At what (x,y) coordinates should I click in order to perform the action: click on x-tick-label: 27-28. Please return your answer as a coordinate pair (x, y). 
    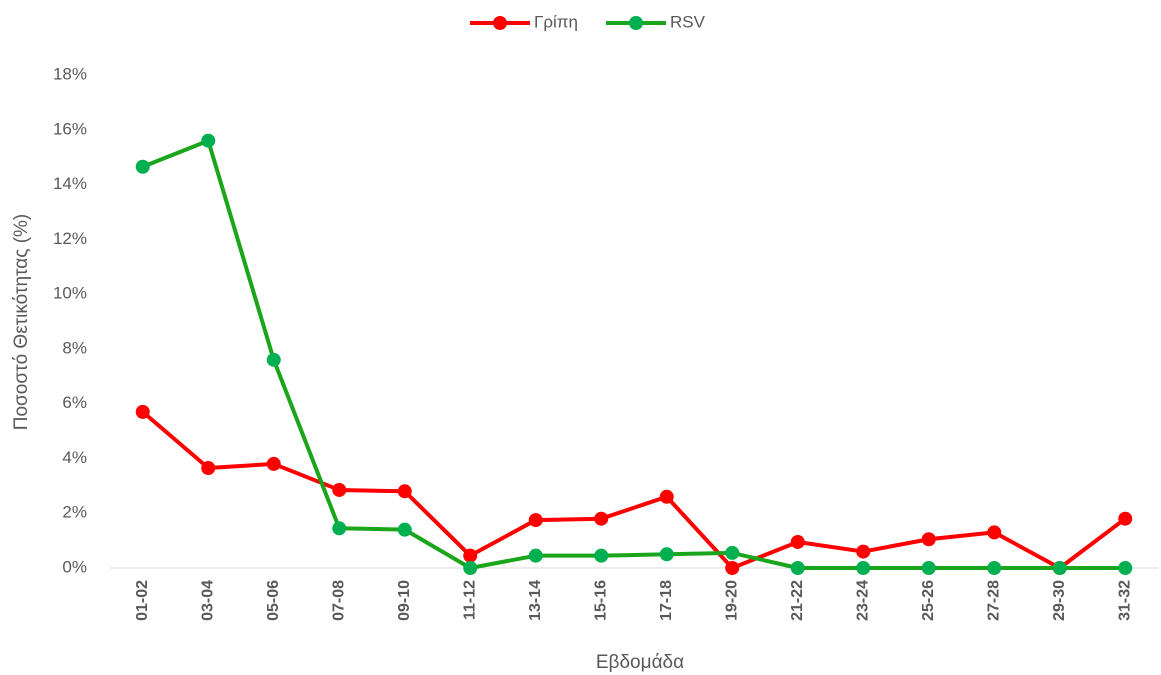
    Looking at the image, I should click on (993, 600).